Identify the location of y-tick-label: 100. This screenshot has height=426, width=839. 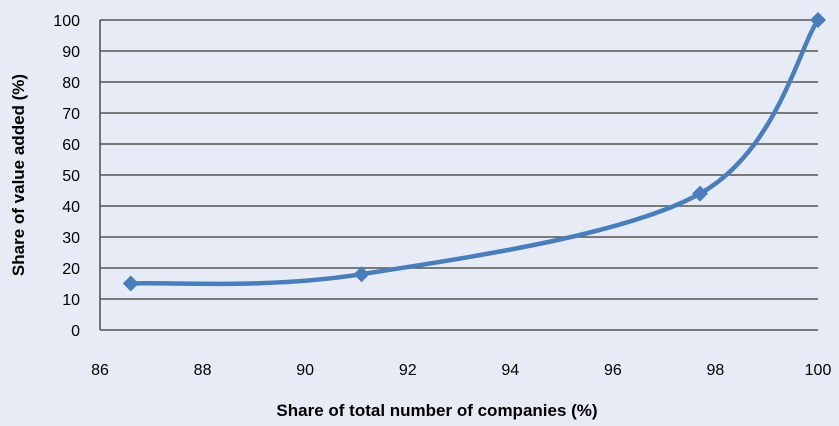
(66, 21).